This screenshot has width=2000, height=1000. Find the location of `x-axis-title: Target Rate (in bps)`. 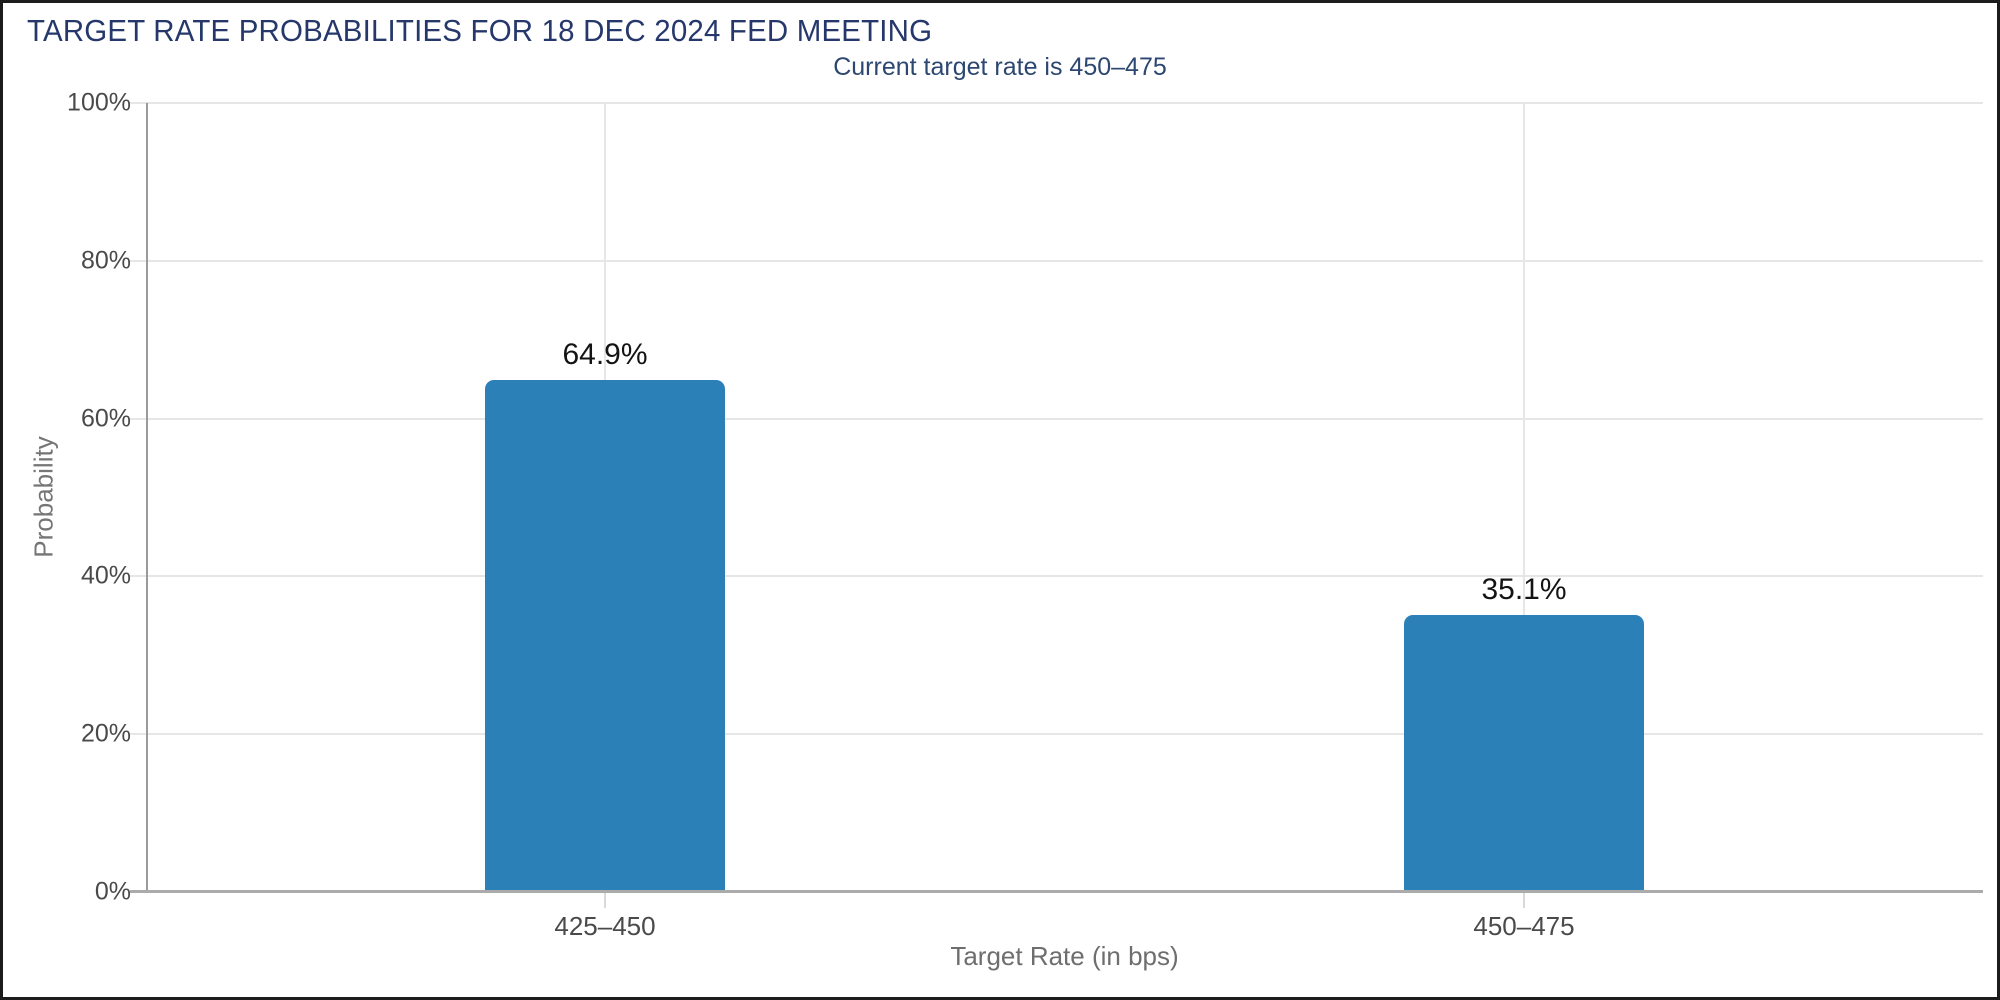

x-axis-title: Target Rate (in bps) is located at coordinates (1064, 956).